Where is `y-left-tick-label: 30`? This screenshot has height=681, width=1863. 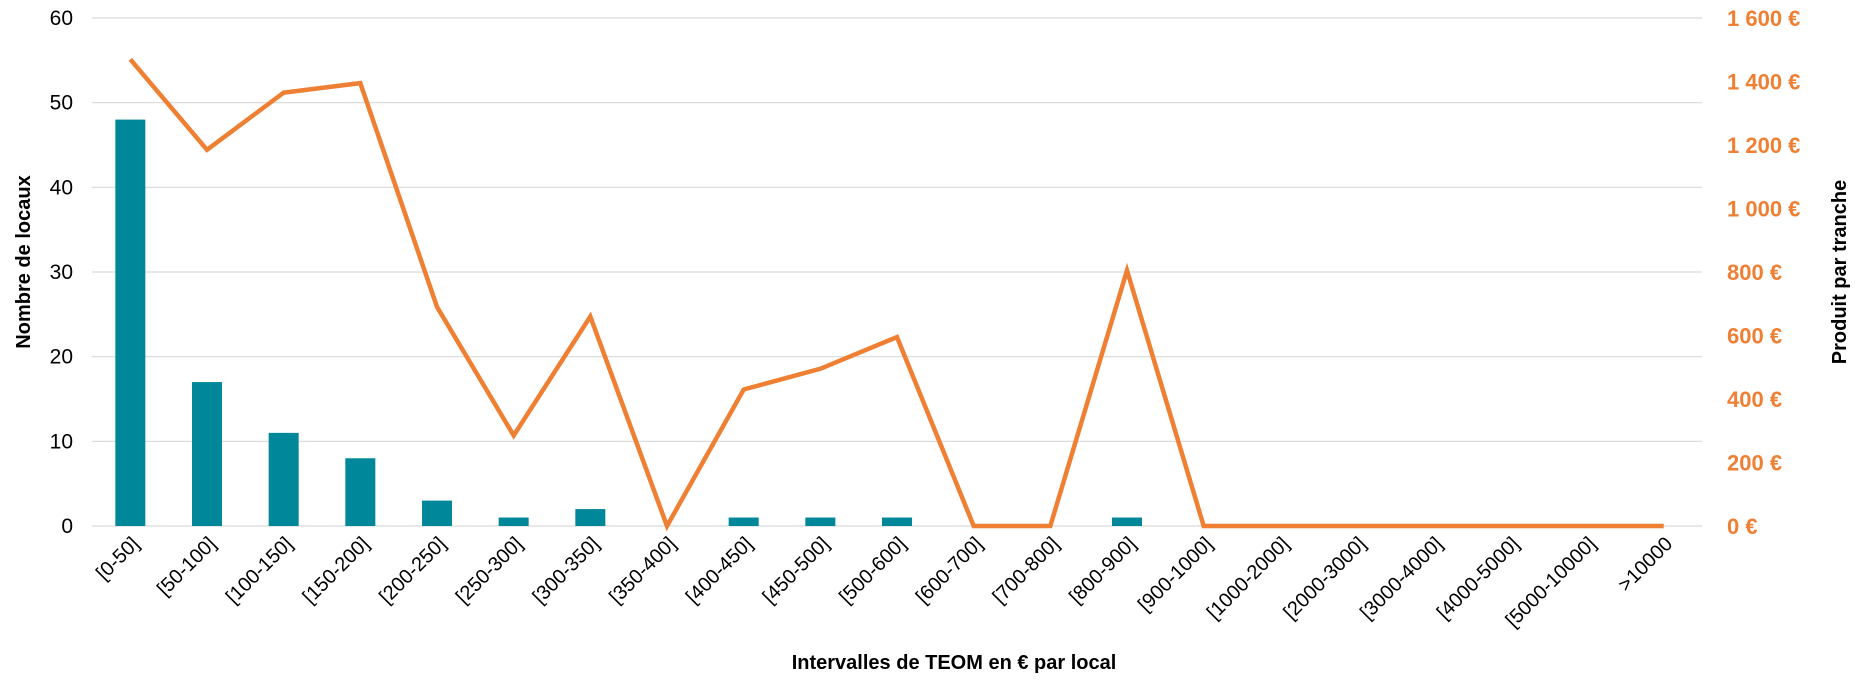
y-left-tick-label: 30 is located at coordinates (61, 272).